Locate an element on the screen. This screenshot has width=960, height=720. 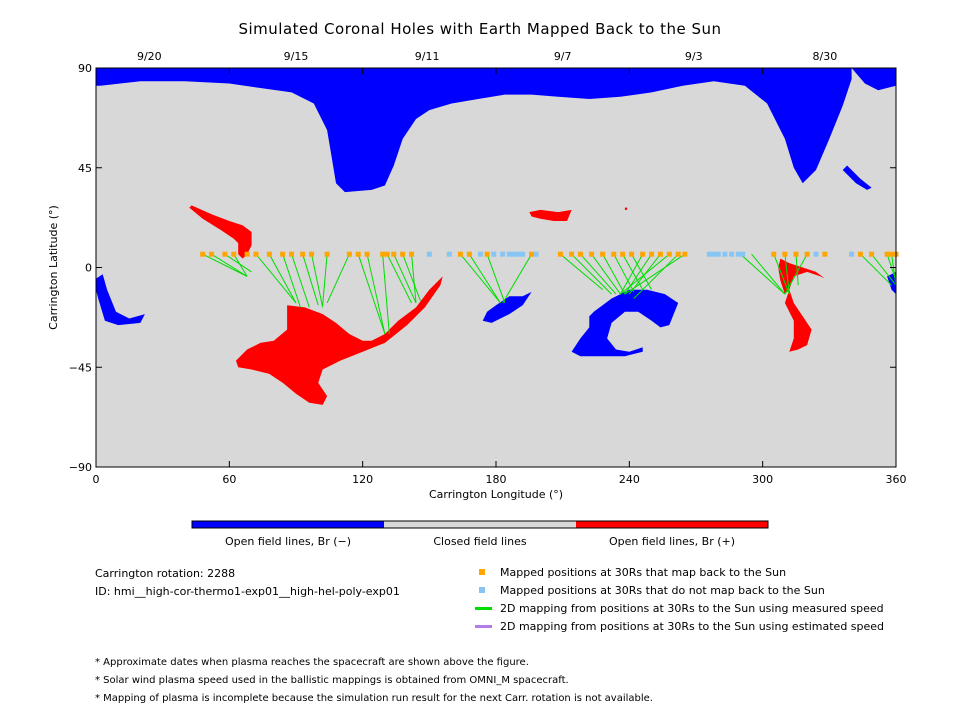
legend-estimated-line is located at coordinates (483, 626).